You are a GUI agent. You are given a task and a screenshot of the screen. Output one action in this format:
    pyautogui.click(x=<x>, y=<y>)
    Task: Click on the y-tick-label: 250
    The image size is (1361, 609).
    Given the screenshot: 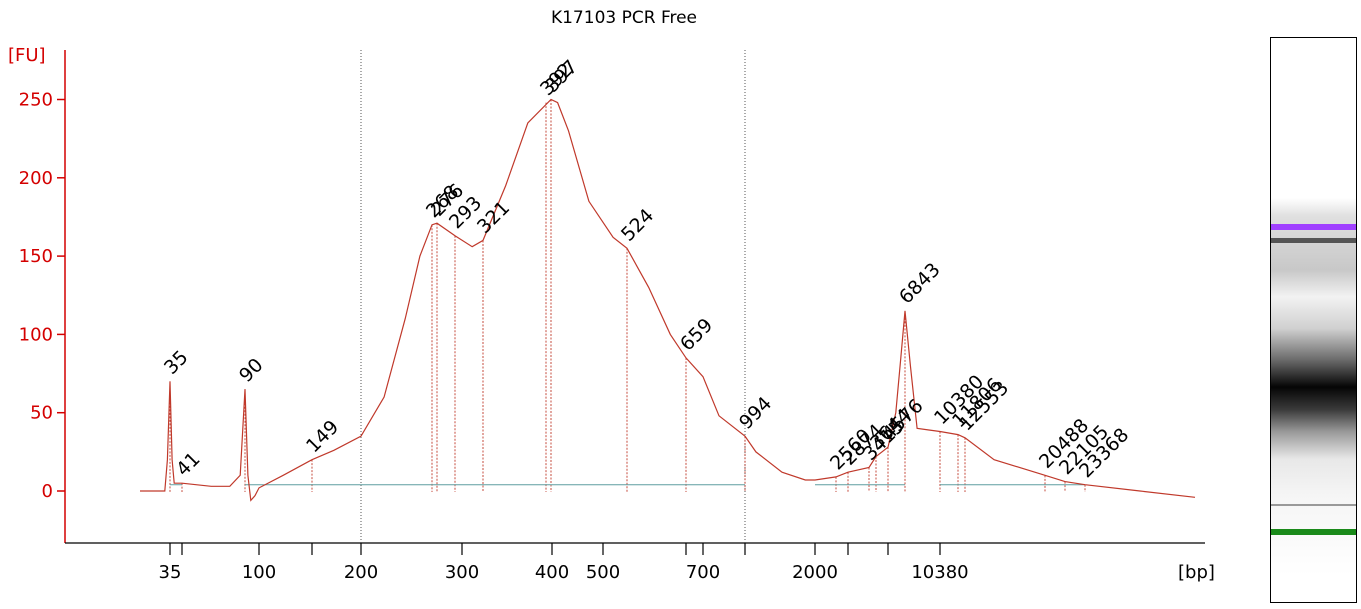 What is the action you would take?
    pyautogui.click(x=36, y=100)
    